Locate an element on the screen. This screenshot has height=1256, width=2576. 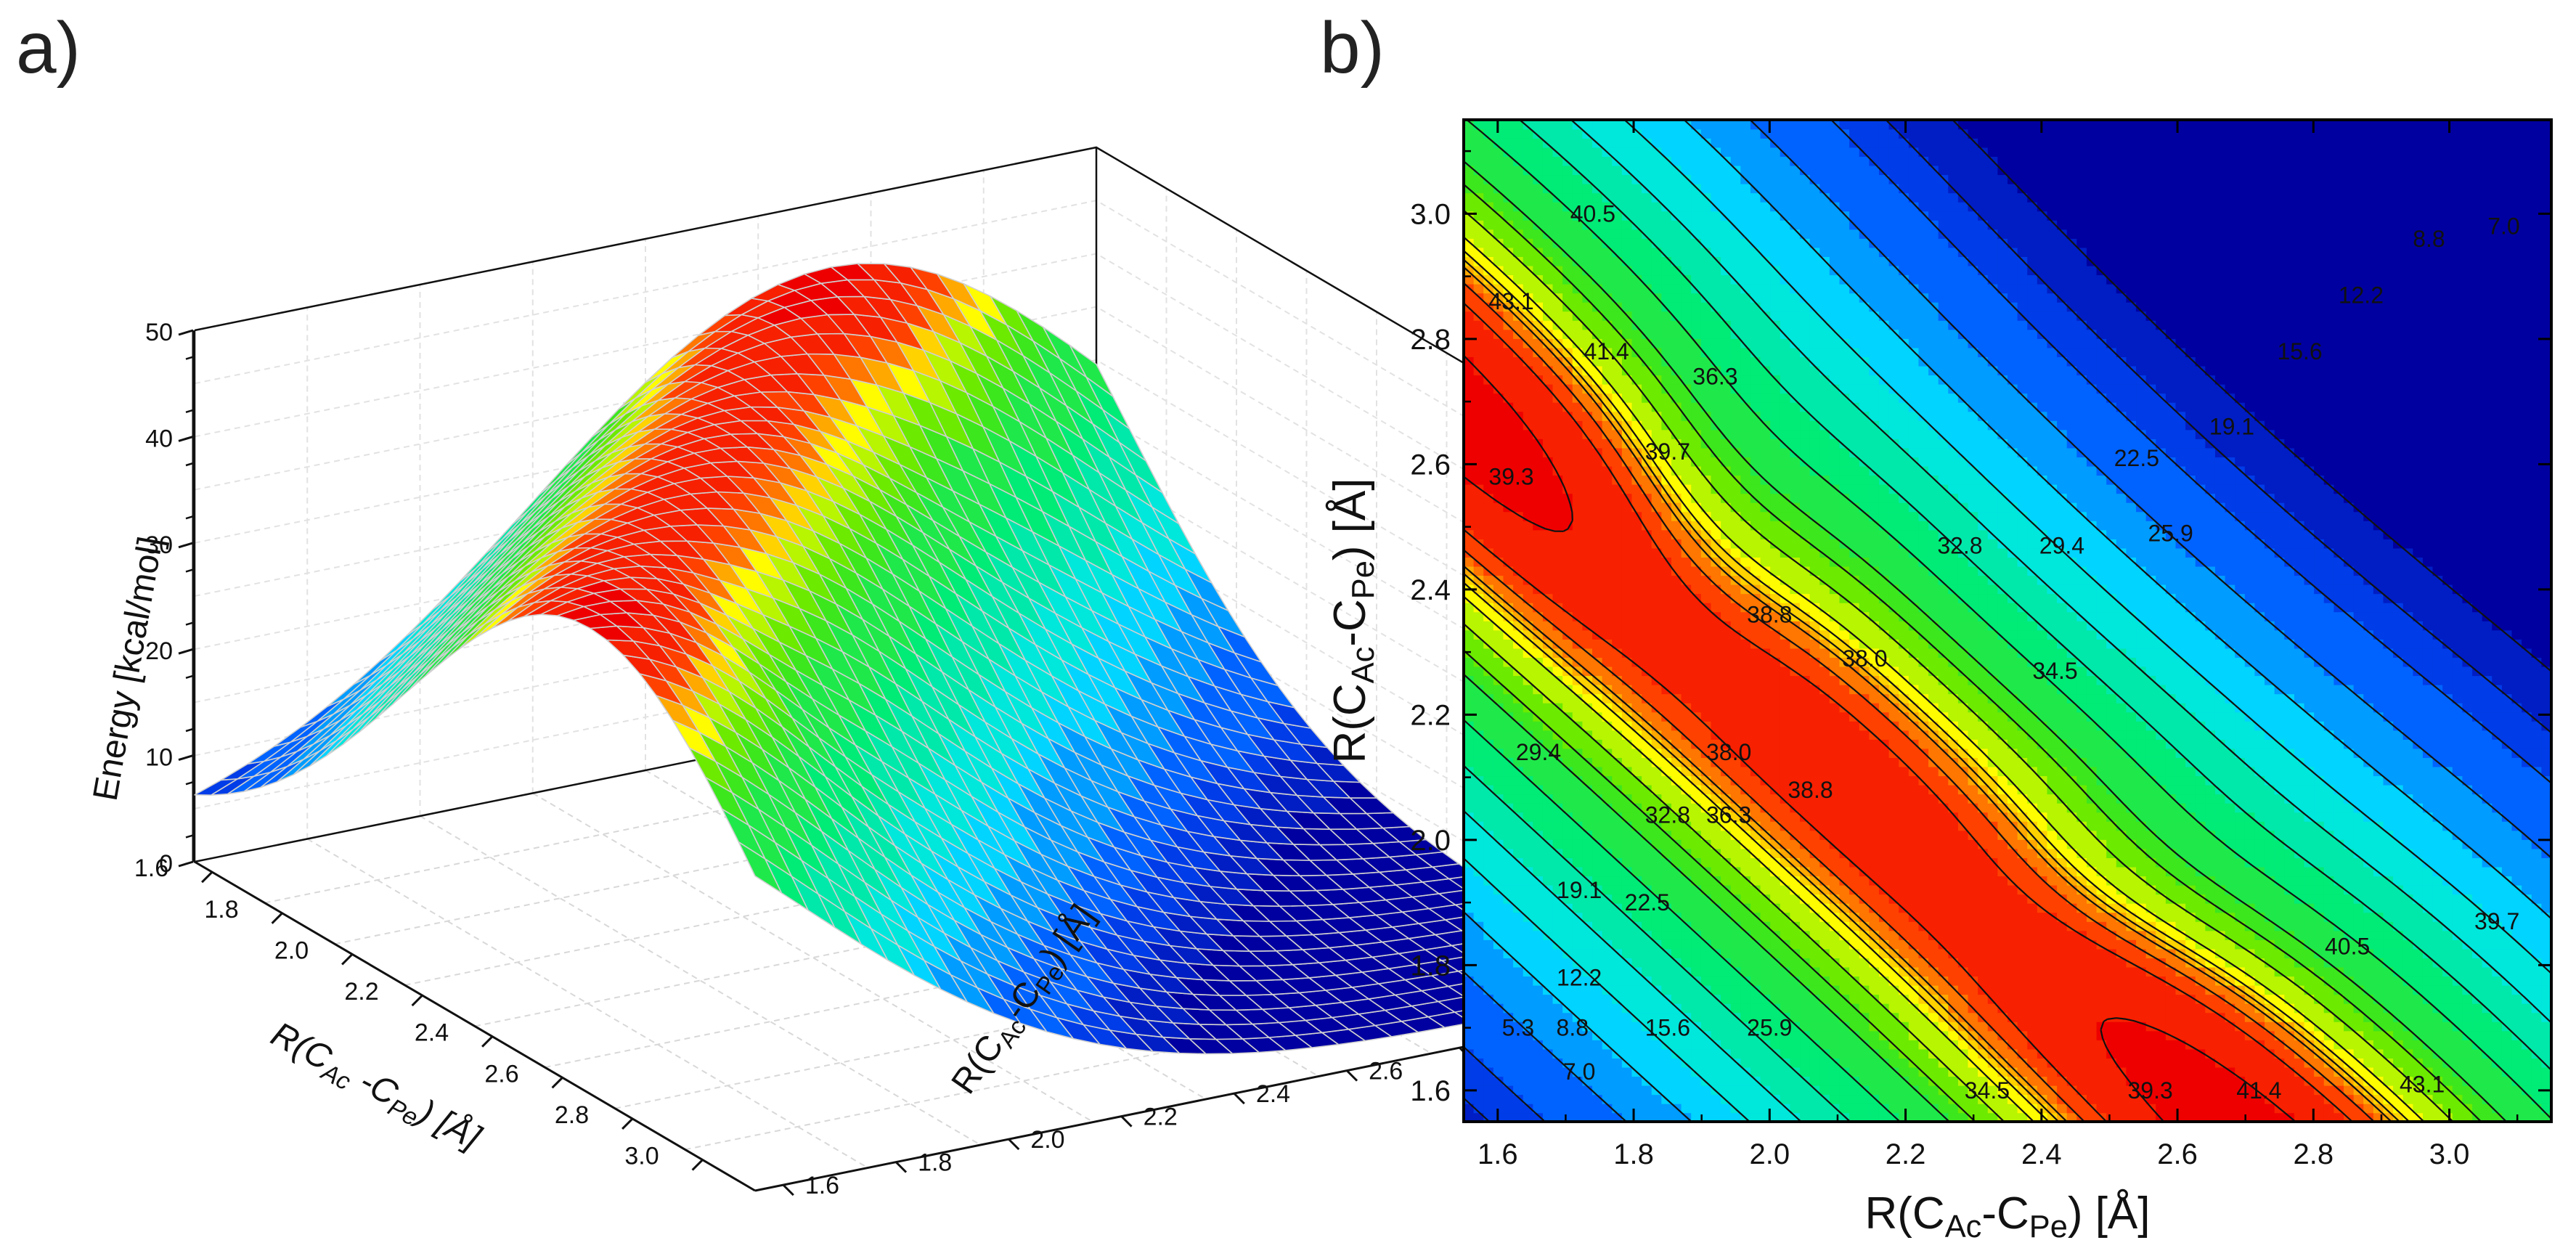
x-tick-label: 2.0 is located at coordinates (291, 950).